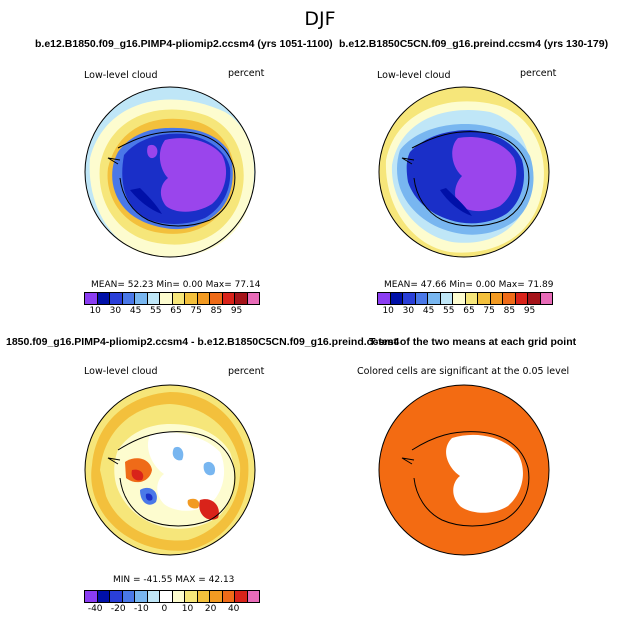  Describe the element at coordinates (141, 609) in the screenshot. I see `colorbar-tick-label: -10` at that location.